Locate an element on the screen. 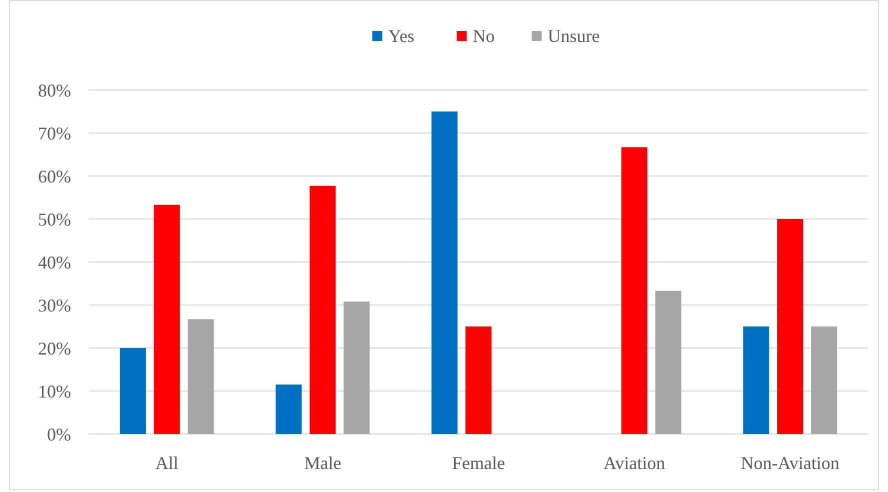 This screenshot has height=492, width=888. x-tick-label: Male is located at coordinates (323, 463).